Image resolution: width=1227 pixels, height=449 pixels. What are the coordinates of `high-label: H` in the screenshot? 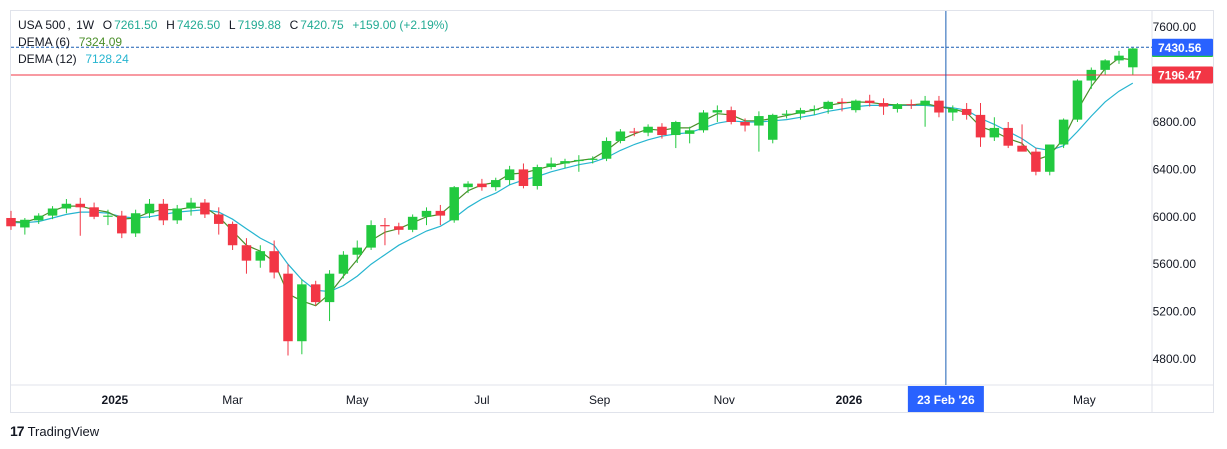 It's located at (170, 25).